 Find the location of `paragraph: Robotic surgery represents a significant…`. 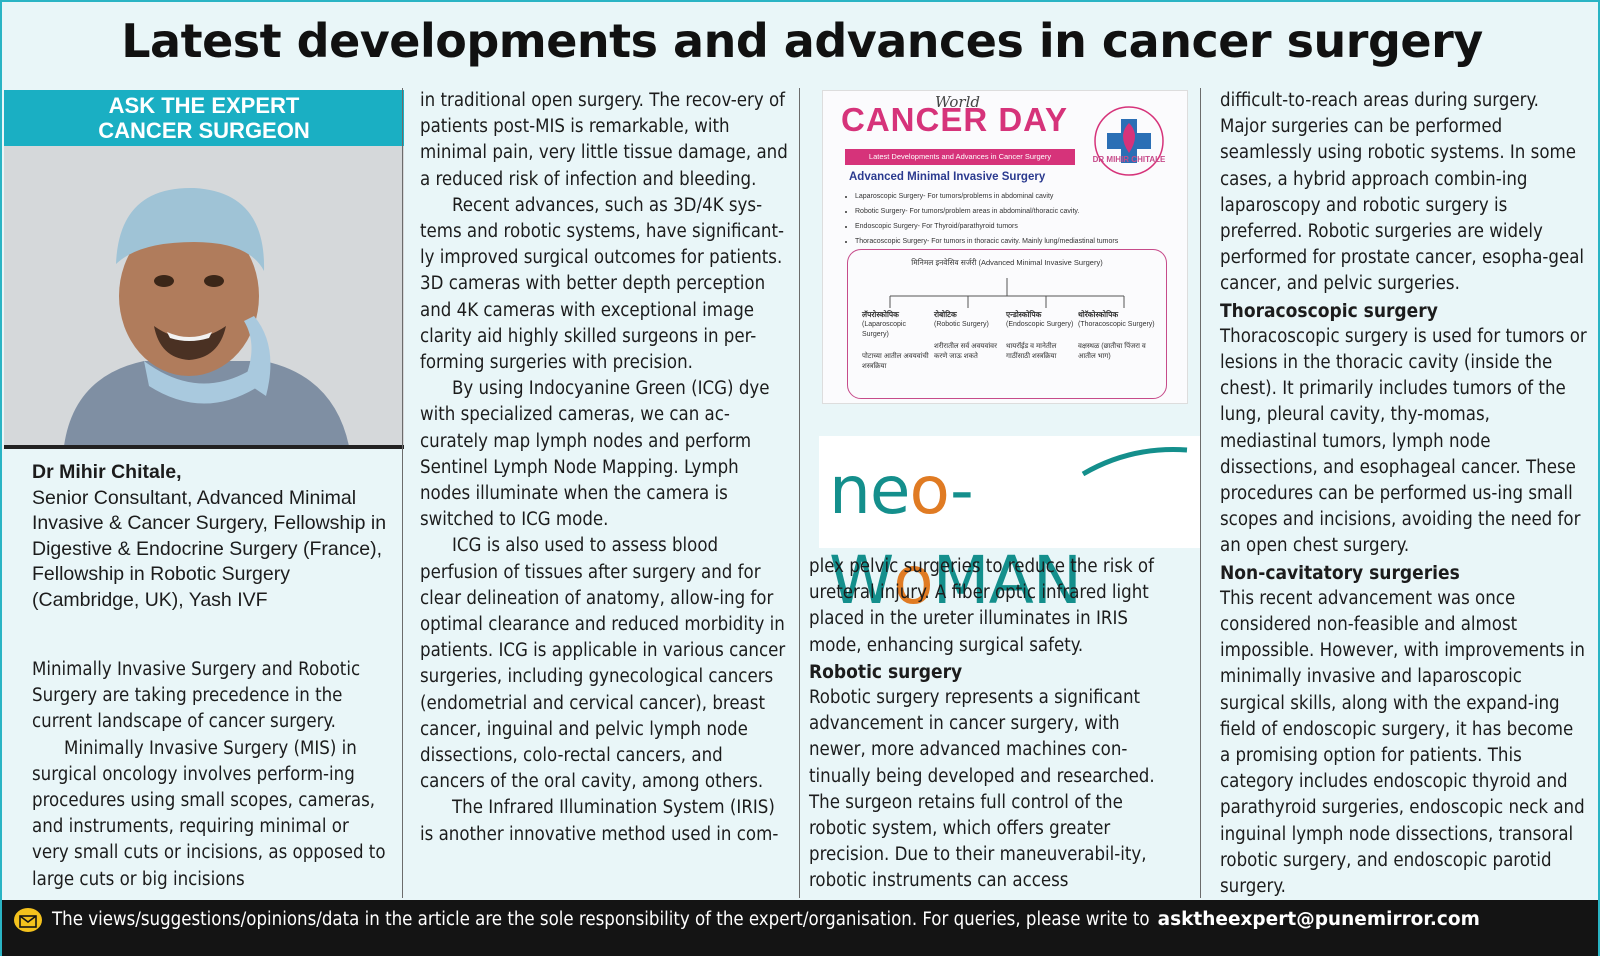

paragraph: Robotic surgery represents a significant… is located at coordinates (982, 789).